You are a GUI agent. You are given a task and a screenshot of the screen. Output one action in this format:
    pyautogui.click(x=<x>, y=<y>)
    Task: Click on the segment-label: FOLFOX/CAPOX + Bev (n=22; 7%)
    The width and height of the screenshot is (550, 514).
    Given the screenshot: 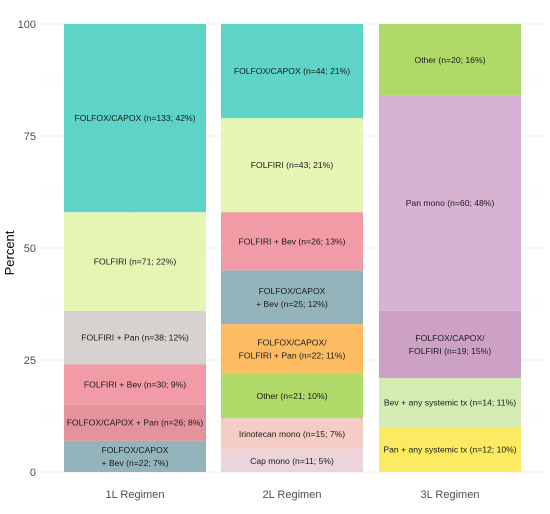 What is the action you would take?
    pyautogui.click(x=135, y=456)
    